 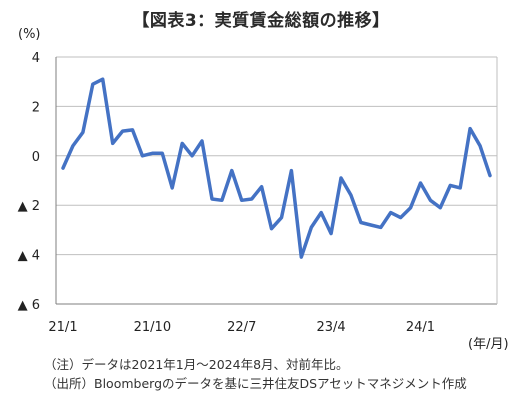 I want to click on x-axis-ticks: 21/1 21/10 22/7 23/4 24/1, so click(x=241, y=327).